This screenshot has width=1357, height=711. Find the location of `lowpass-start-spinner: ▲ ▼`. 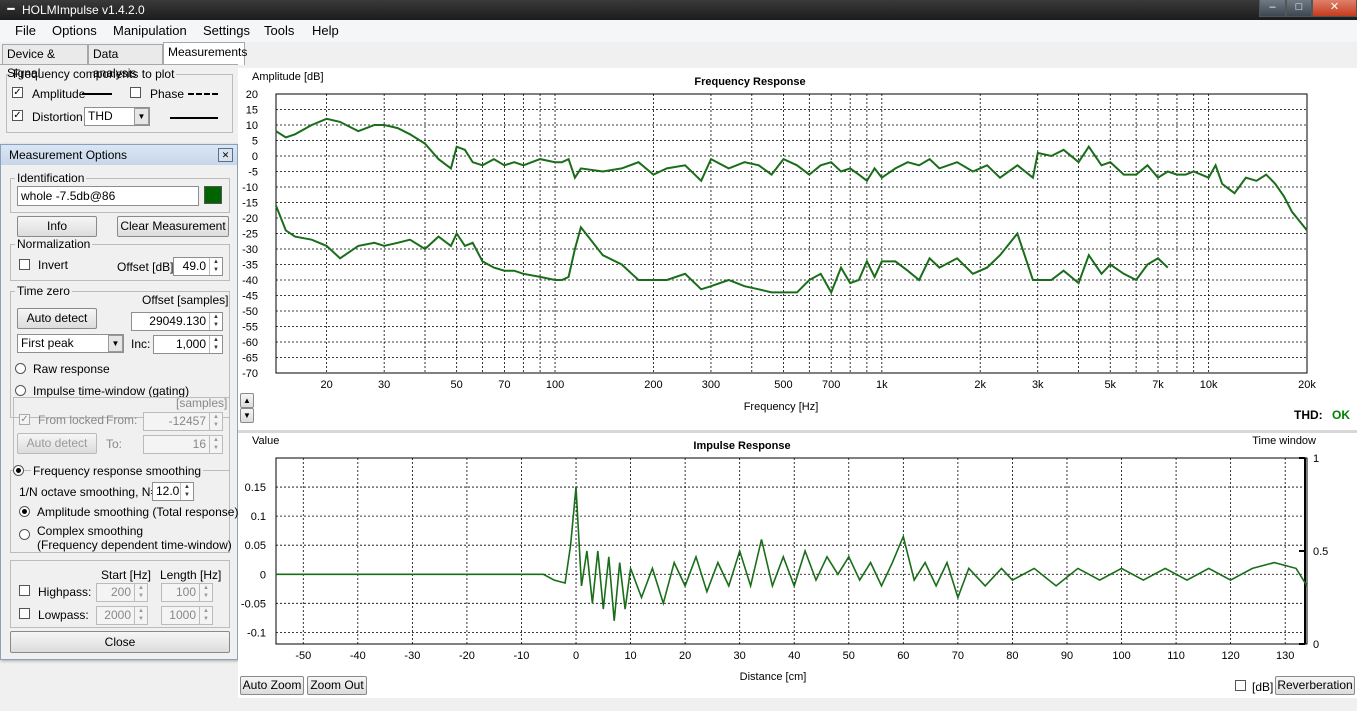

lowpass-start-spinner: ▲ ▼ is located at coordinates (140, 615).